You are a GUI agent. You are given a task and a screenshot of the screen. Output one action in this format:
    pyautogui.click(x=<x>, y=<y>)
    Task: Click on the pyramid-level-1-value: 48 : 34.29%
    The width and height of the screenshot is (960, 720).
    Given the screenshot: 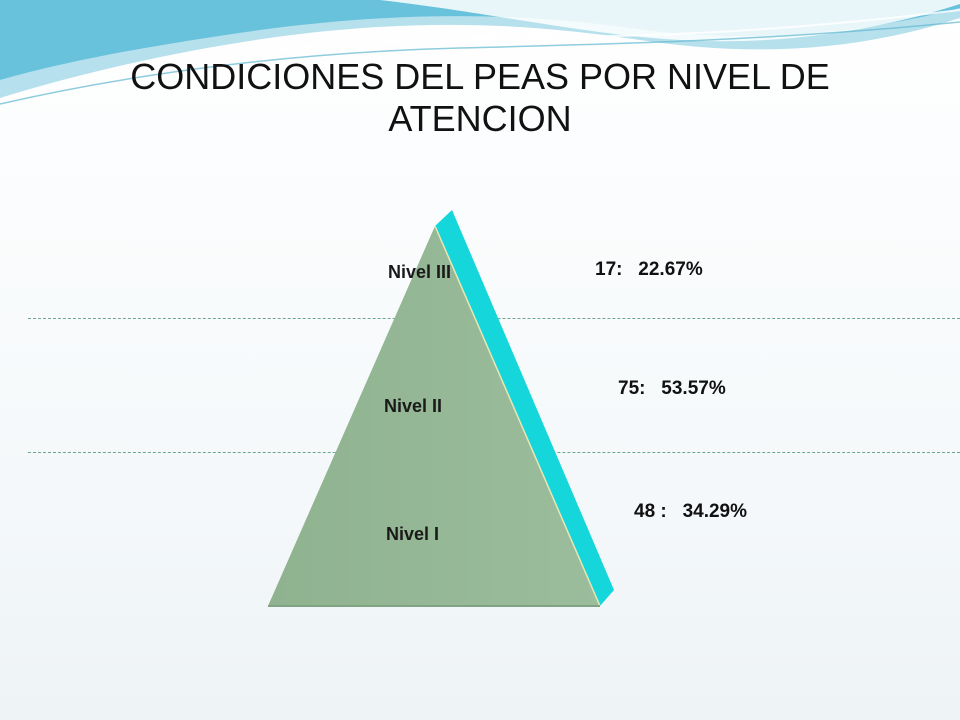 What is the action you would take?
    pyautogui.click(x=691, y=511)
    